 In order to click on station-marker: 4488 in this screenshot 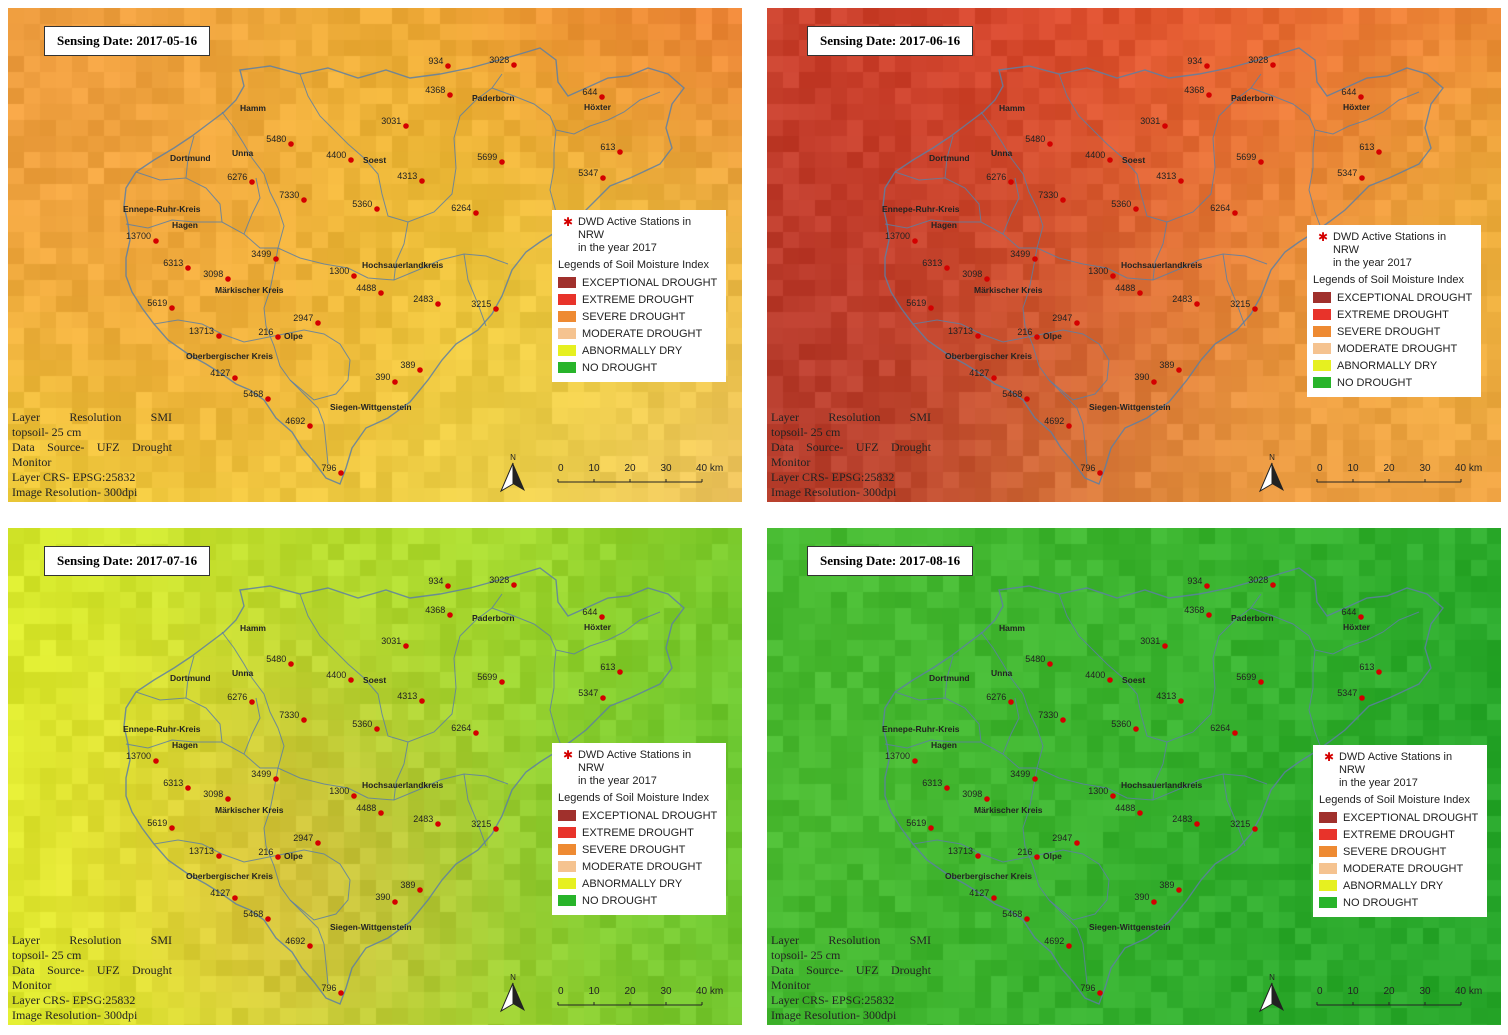, I will do `click(370, 809)`.